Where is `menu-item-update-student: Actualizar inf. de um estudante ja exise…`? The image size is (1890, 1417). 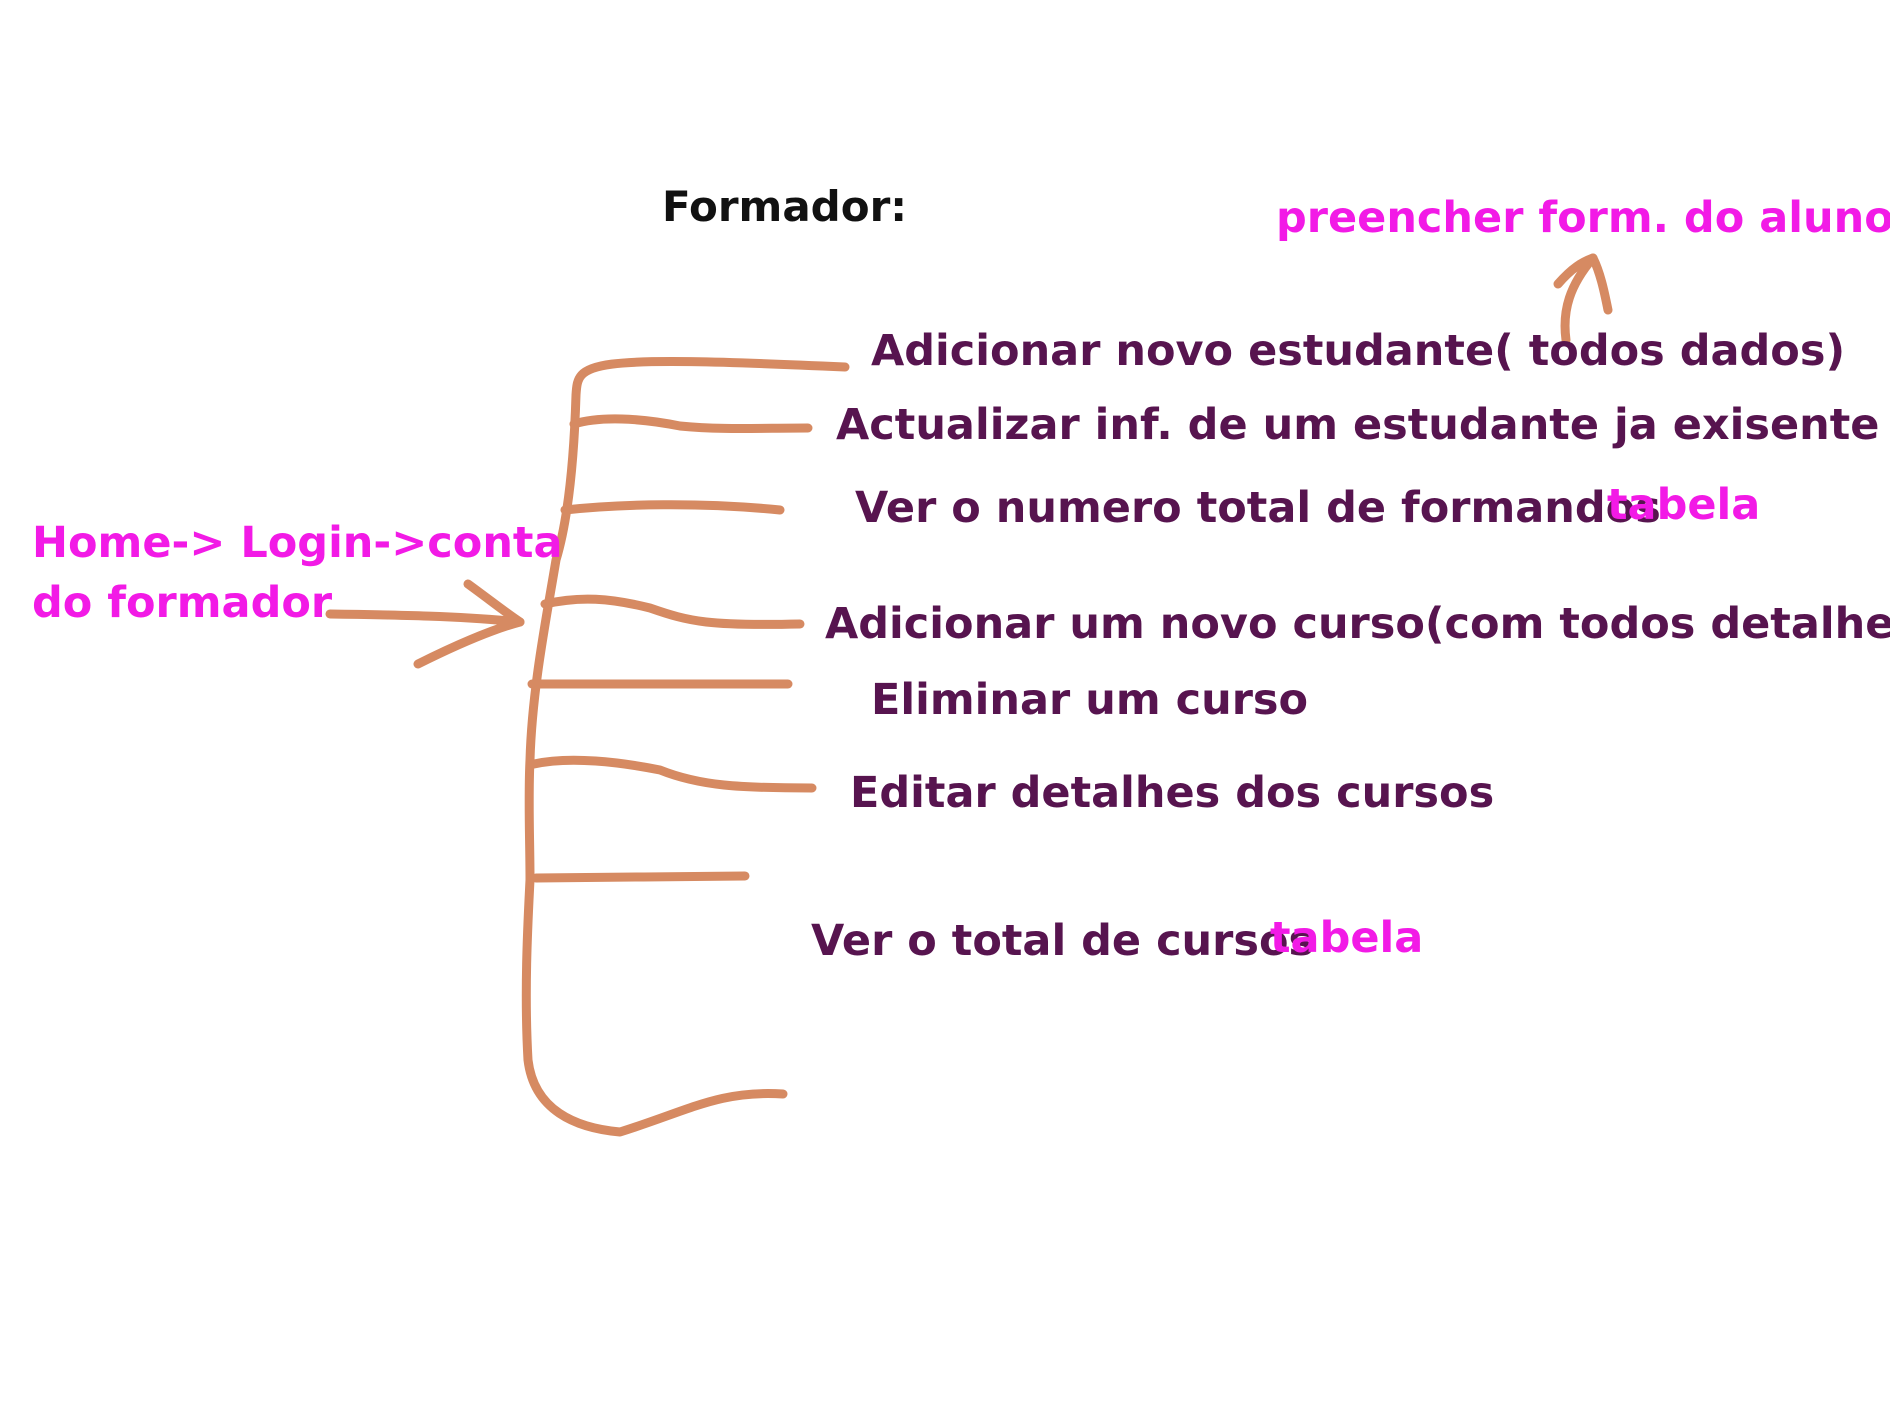 menu-item-update-student: Actualizar inf. de um estudante ja exise… is located at coordinates (1358, 425).